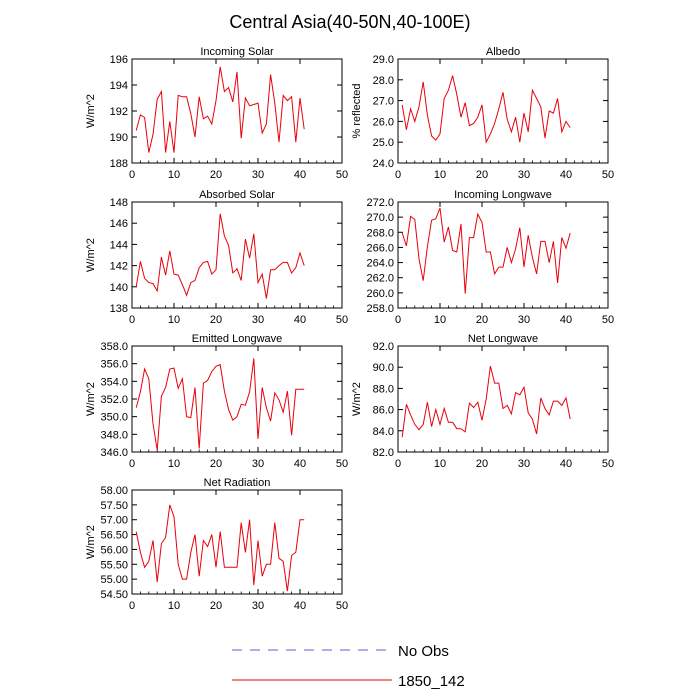  I want to click on y-tick-label: 140, so click(119, 288).